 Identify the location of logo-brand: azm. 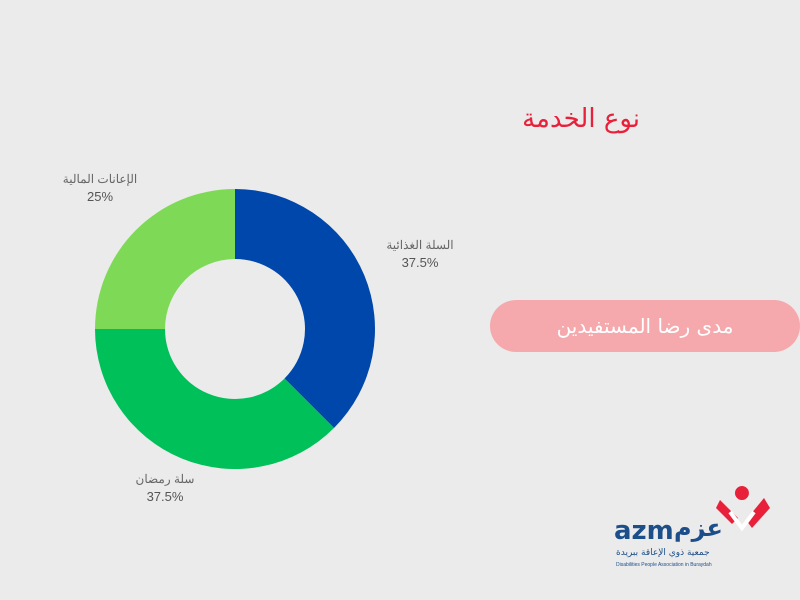
(644, 531).